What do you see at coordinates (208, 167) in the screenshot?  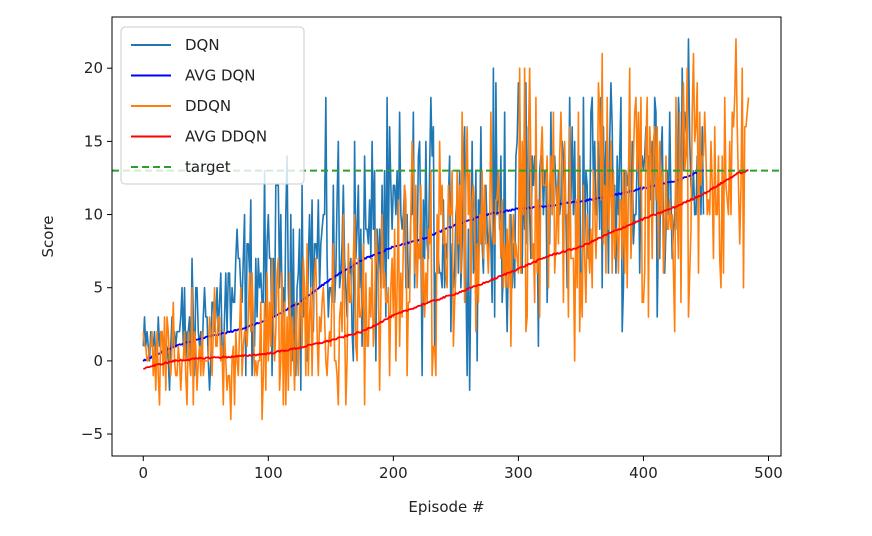 I see `legend-label-target: target` at bounding box center [208, 167].